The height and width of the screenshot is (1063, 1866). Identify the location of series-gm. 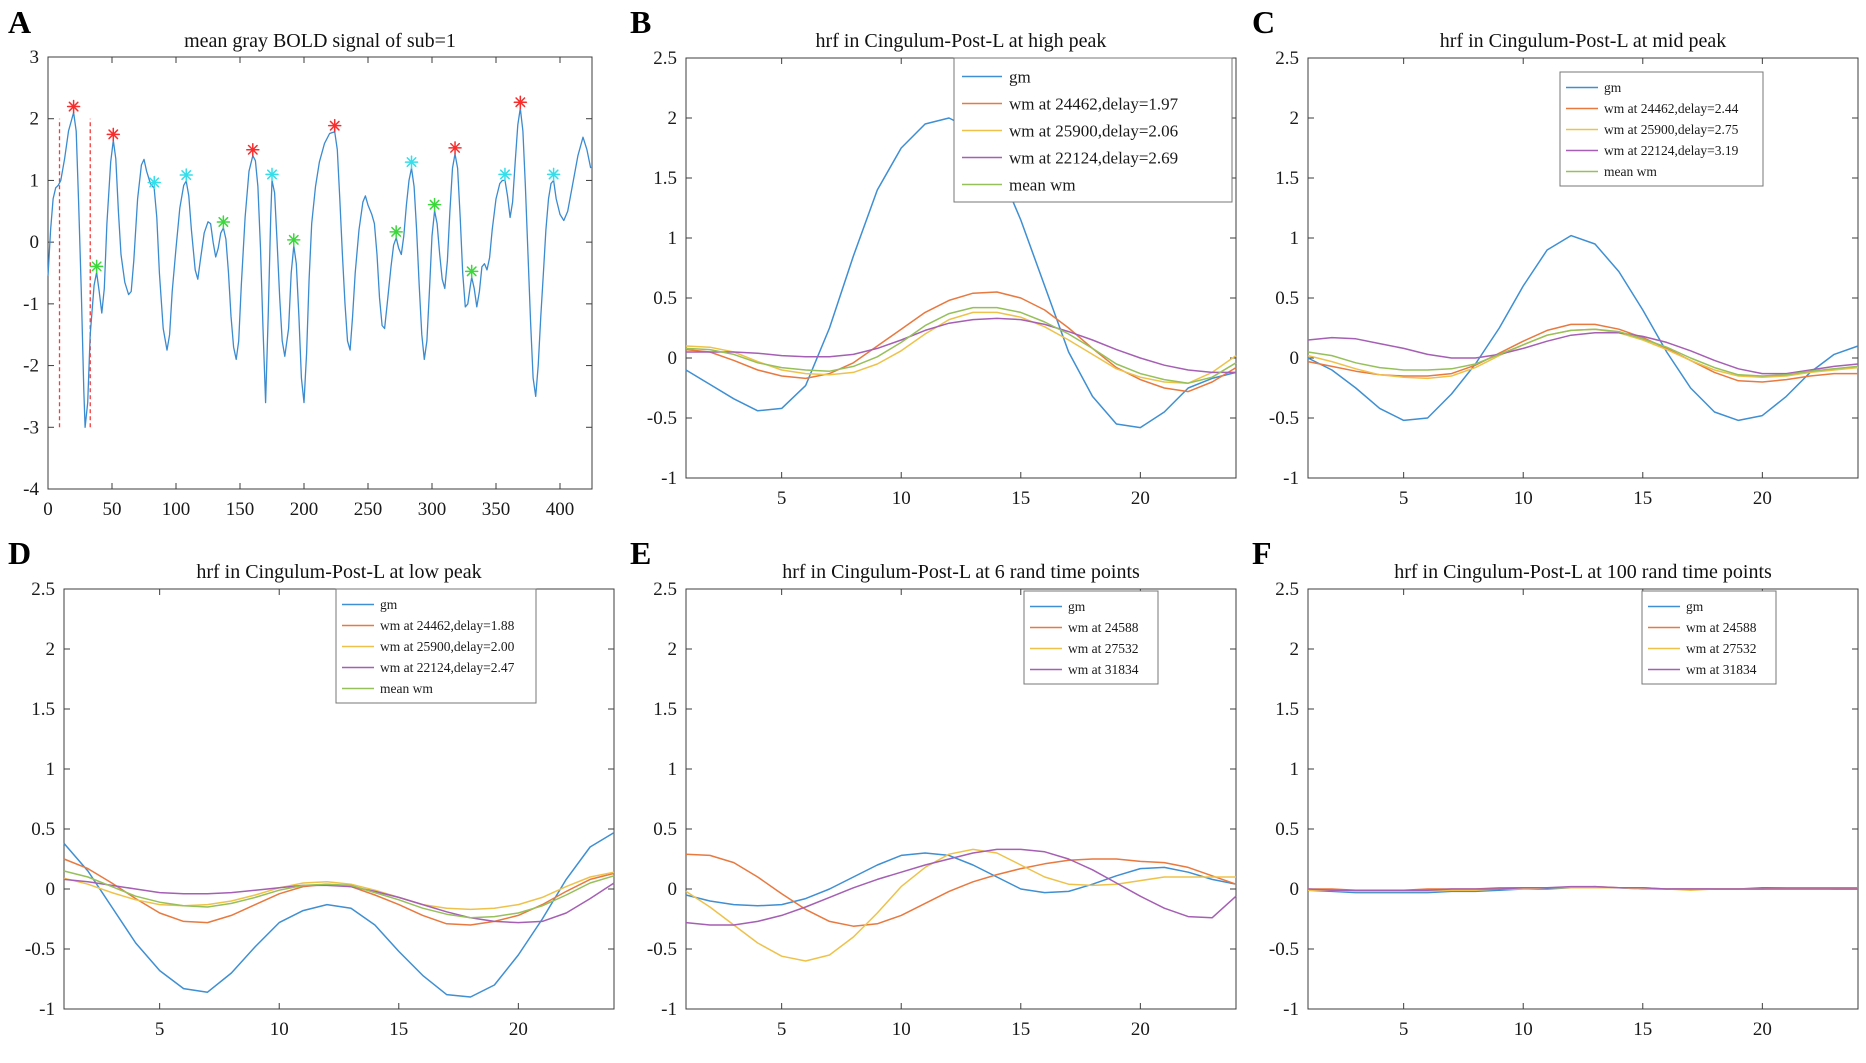
(339, 914).